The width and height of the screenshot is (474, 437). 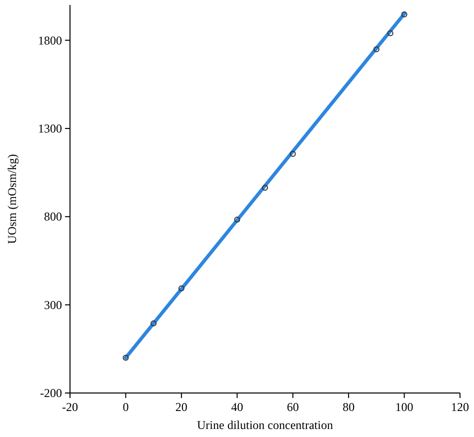 What do you see at coordinates (348, 407) in the screenshot?
I see `x-tick-label: 80` at bounding box center [348, 407].